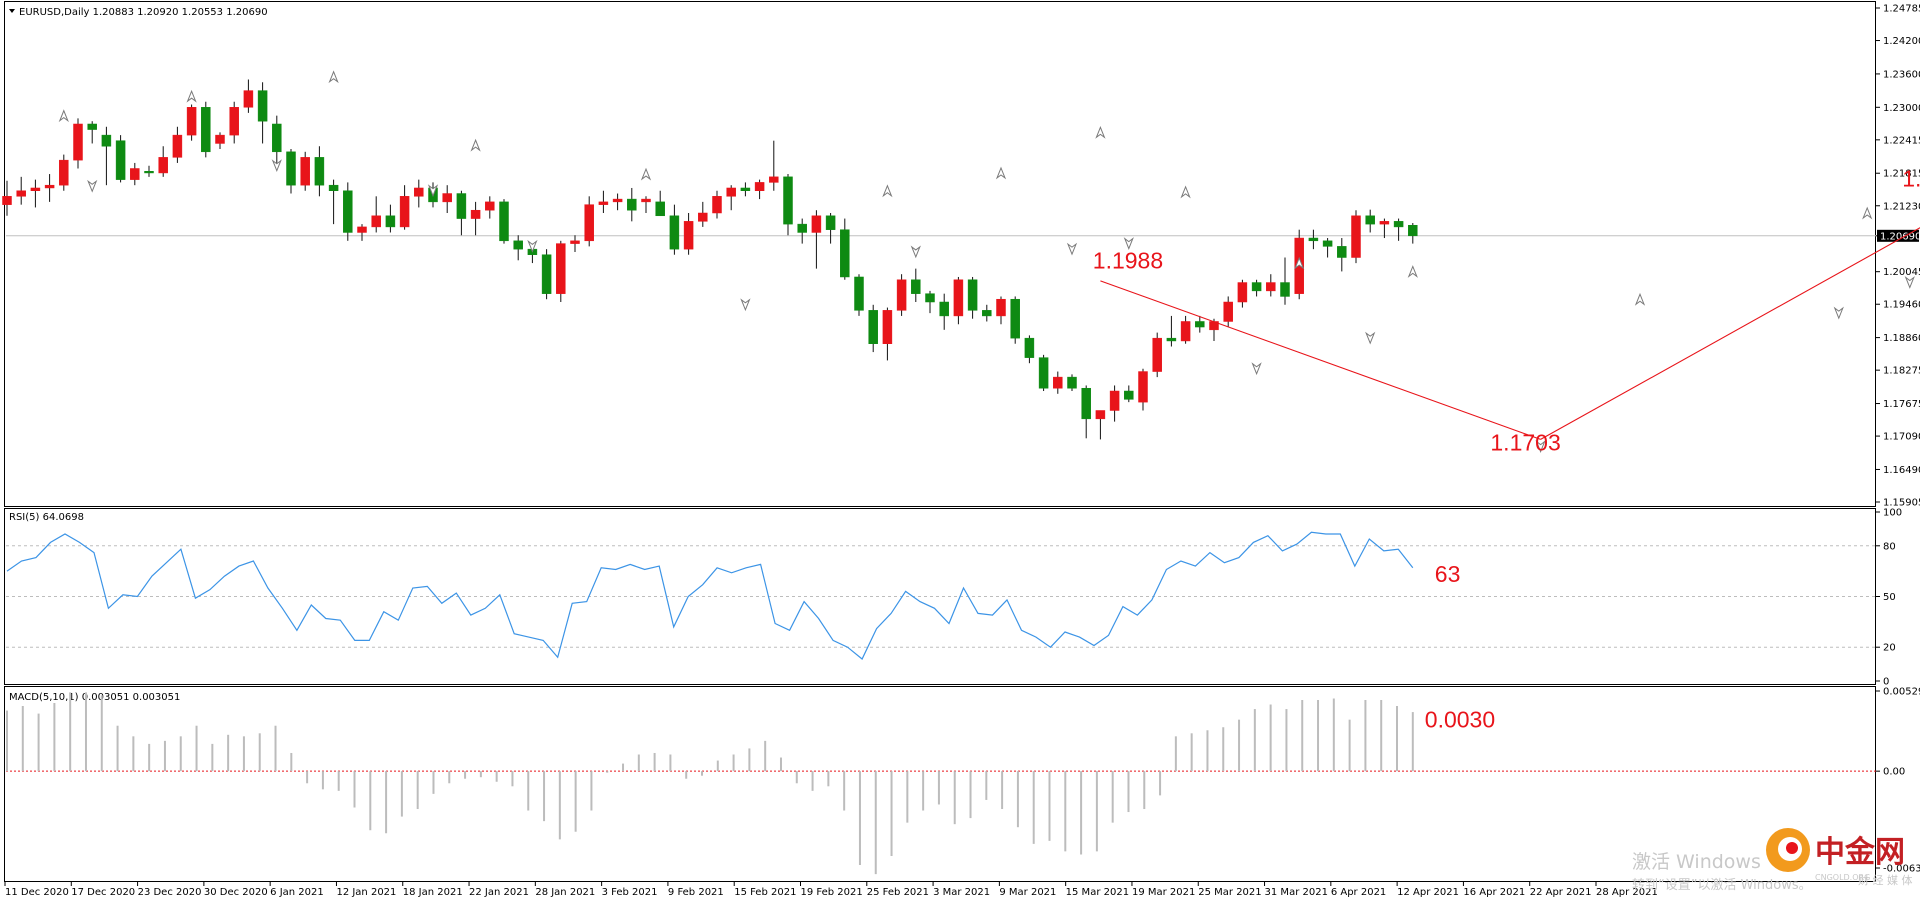  Describe the element at coordinates (765, 892) in the screenshot. I see `time-tick-label: 15 Feb 2021` at that location.